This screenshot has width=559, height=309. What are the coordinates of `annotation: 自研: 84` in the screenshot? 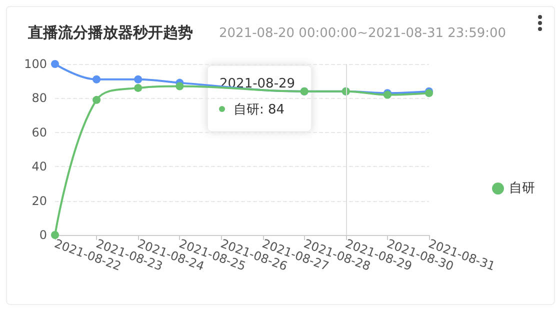 It's located at (259, 110).